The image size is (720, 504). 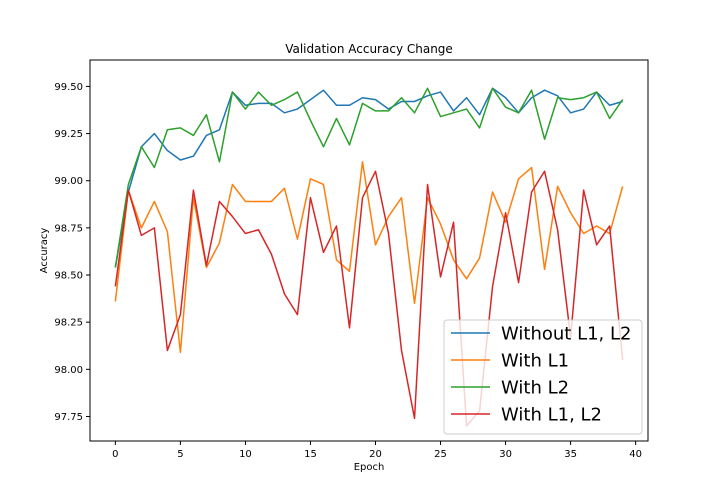 What do you see at coordinates (115, 454) in the screenshot?
I see `x-tick-label: 0` at bounding box center [115, 454].